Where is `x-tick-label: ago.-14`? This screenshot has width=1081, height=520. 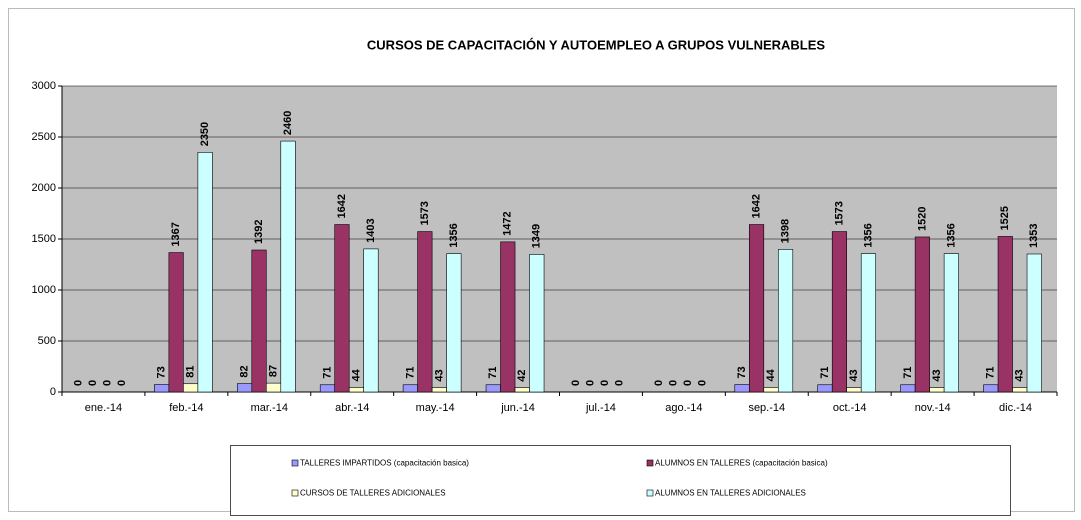
x-tick-label: ago.-14 is located at coordinates (683, 408).